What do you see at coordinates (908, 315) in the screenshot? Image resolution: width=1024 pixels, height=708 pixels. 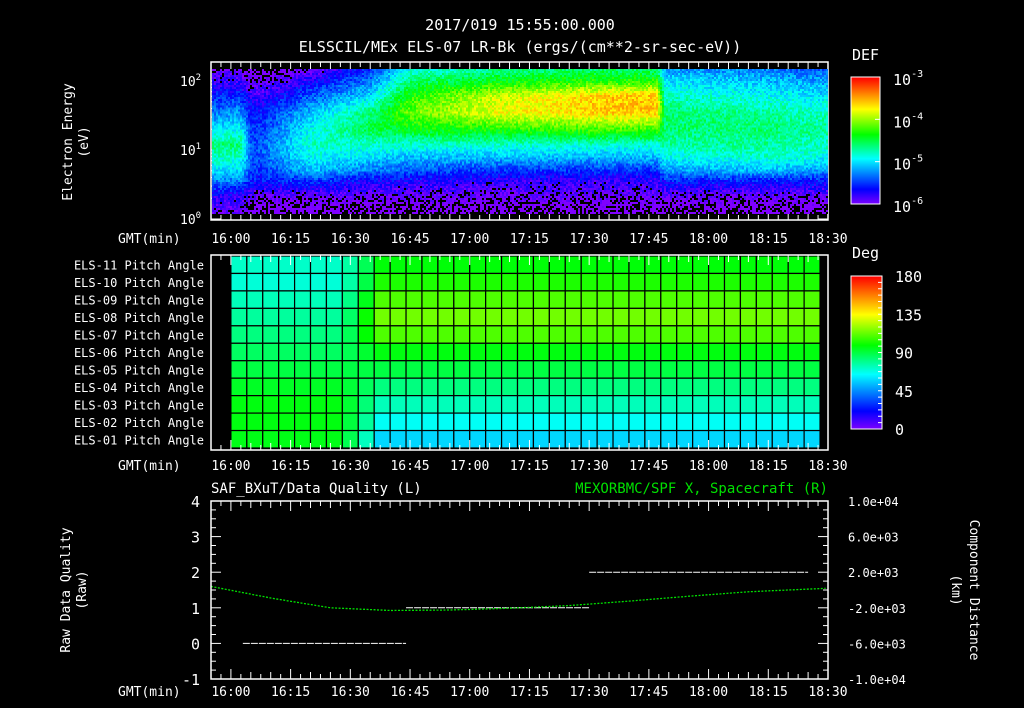 I see `deg-colorbar-tick-label: 135` at bounding box center [908, 315].